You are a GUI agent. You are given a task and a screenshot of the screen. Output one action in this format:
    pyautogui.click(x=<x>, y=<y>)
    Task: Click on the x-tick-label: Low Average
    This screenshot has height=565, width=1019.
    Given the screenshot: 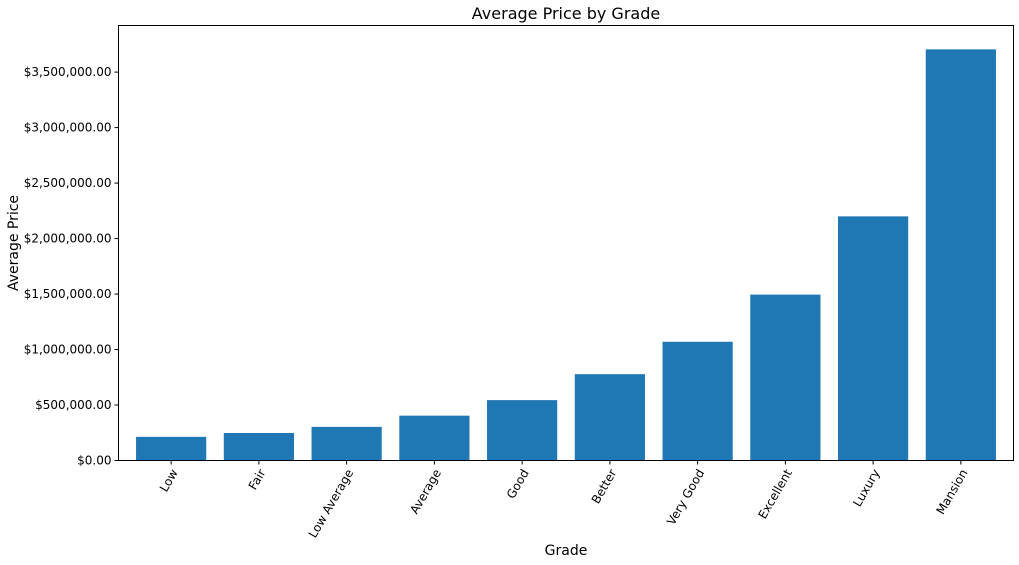 What is the action you would take?
    pyautogui.click(x=331, y=503)
    